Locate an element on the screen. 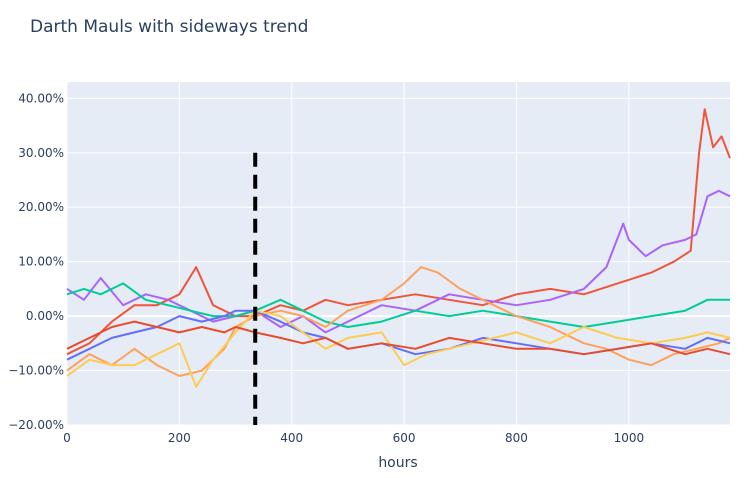 This screenshot has height=478, width=748. x-tick-label: 200 is located at coordinates (179, 438).